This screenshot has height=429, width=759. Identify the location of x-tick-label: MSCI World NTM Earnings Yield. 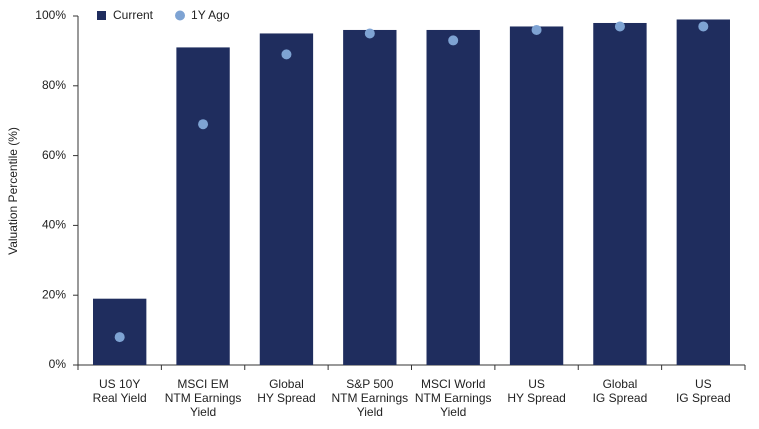
(453, 398).